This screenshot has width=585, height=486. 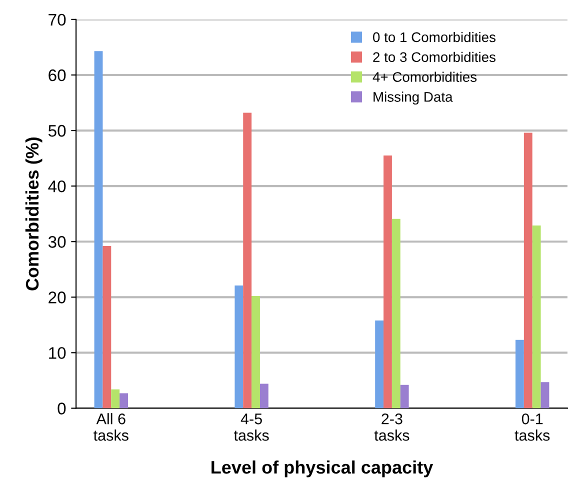 What do you see at coordinates (57, 353) in the screenshot?
I see `y-tick-label: 10` at bounding box center [57, 353].